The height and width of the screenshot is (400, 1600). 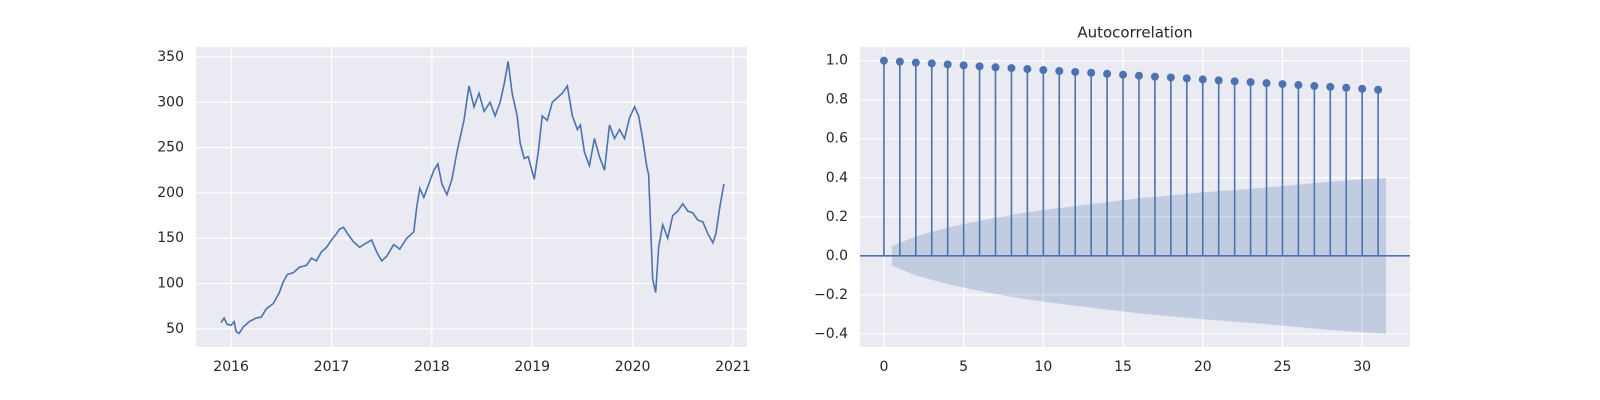 What do you see at coordinates (1134, 33) in the screenshot?
I see `chart-title: Autocorrelation` at bounding box center [1134, 33].